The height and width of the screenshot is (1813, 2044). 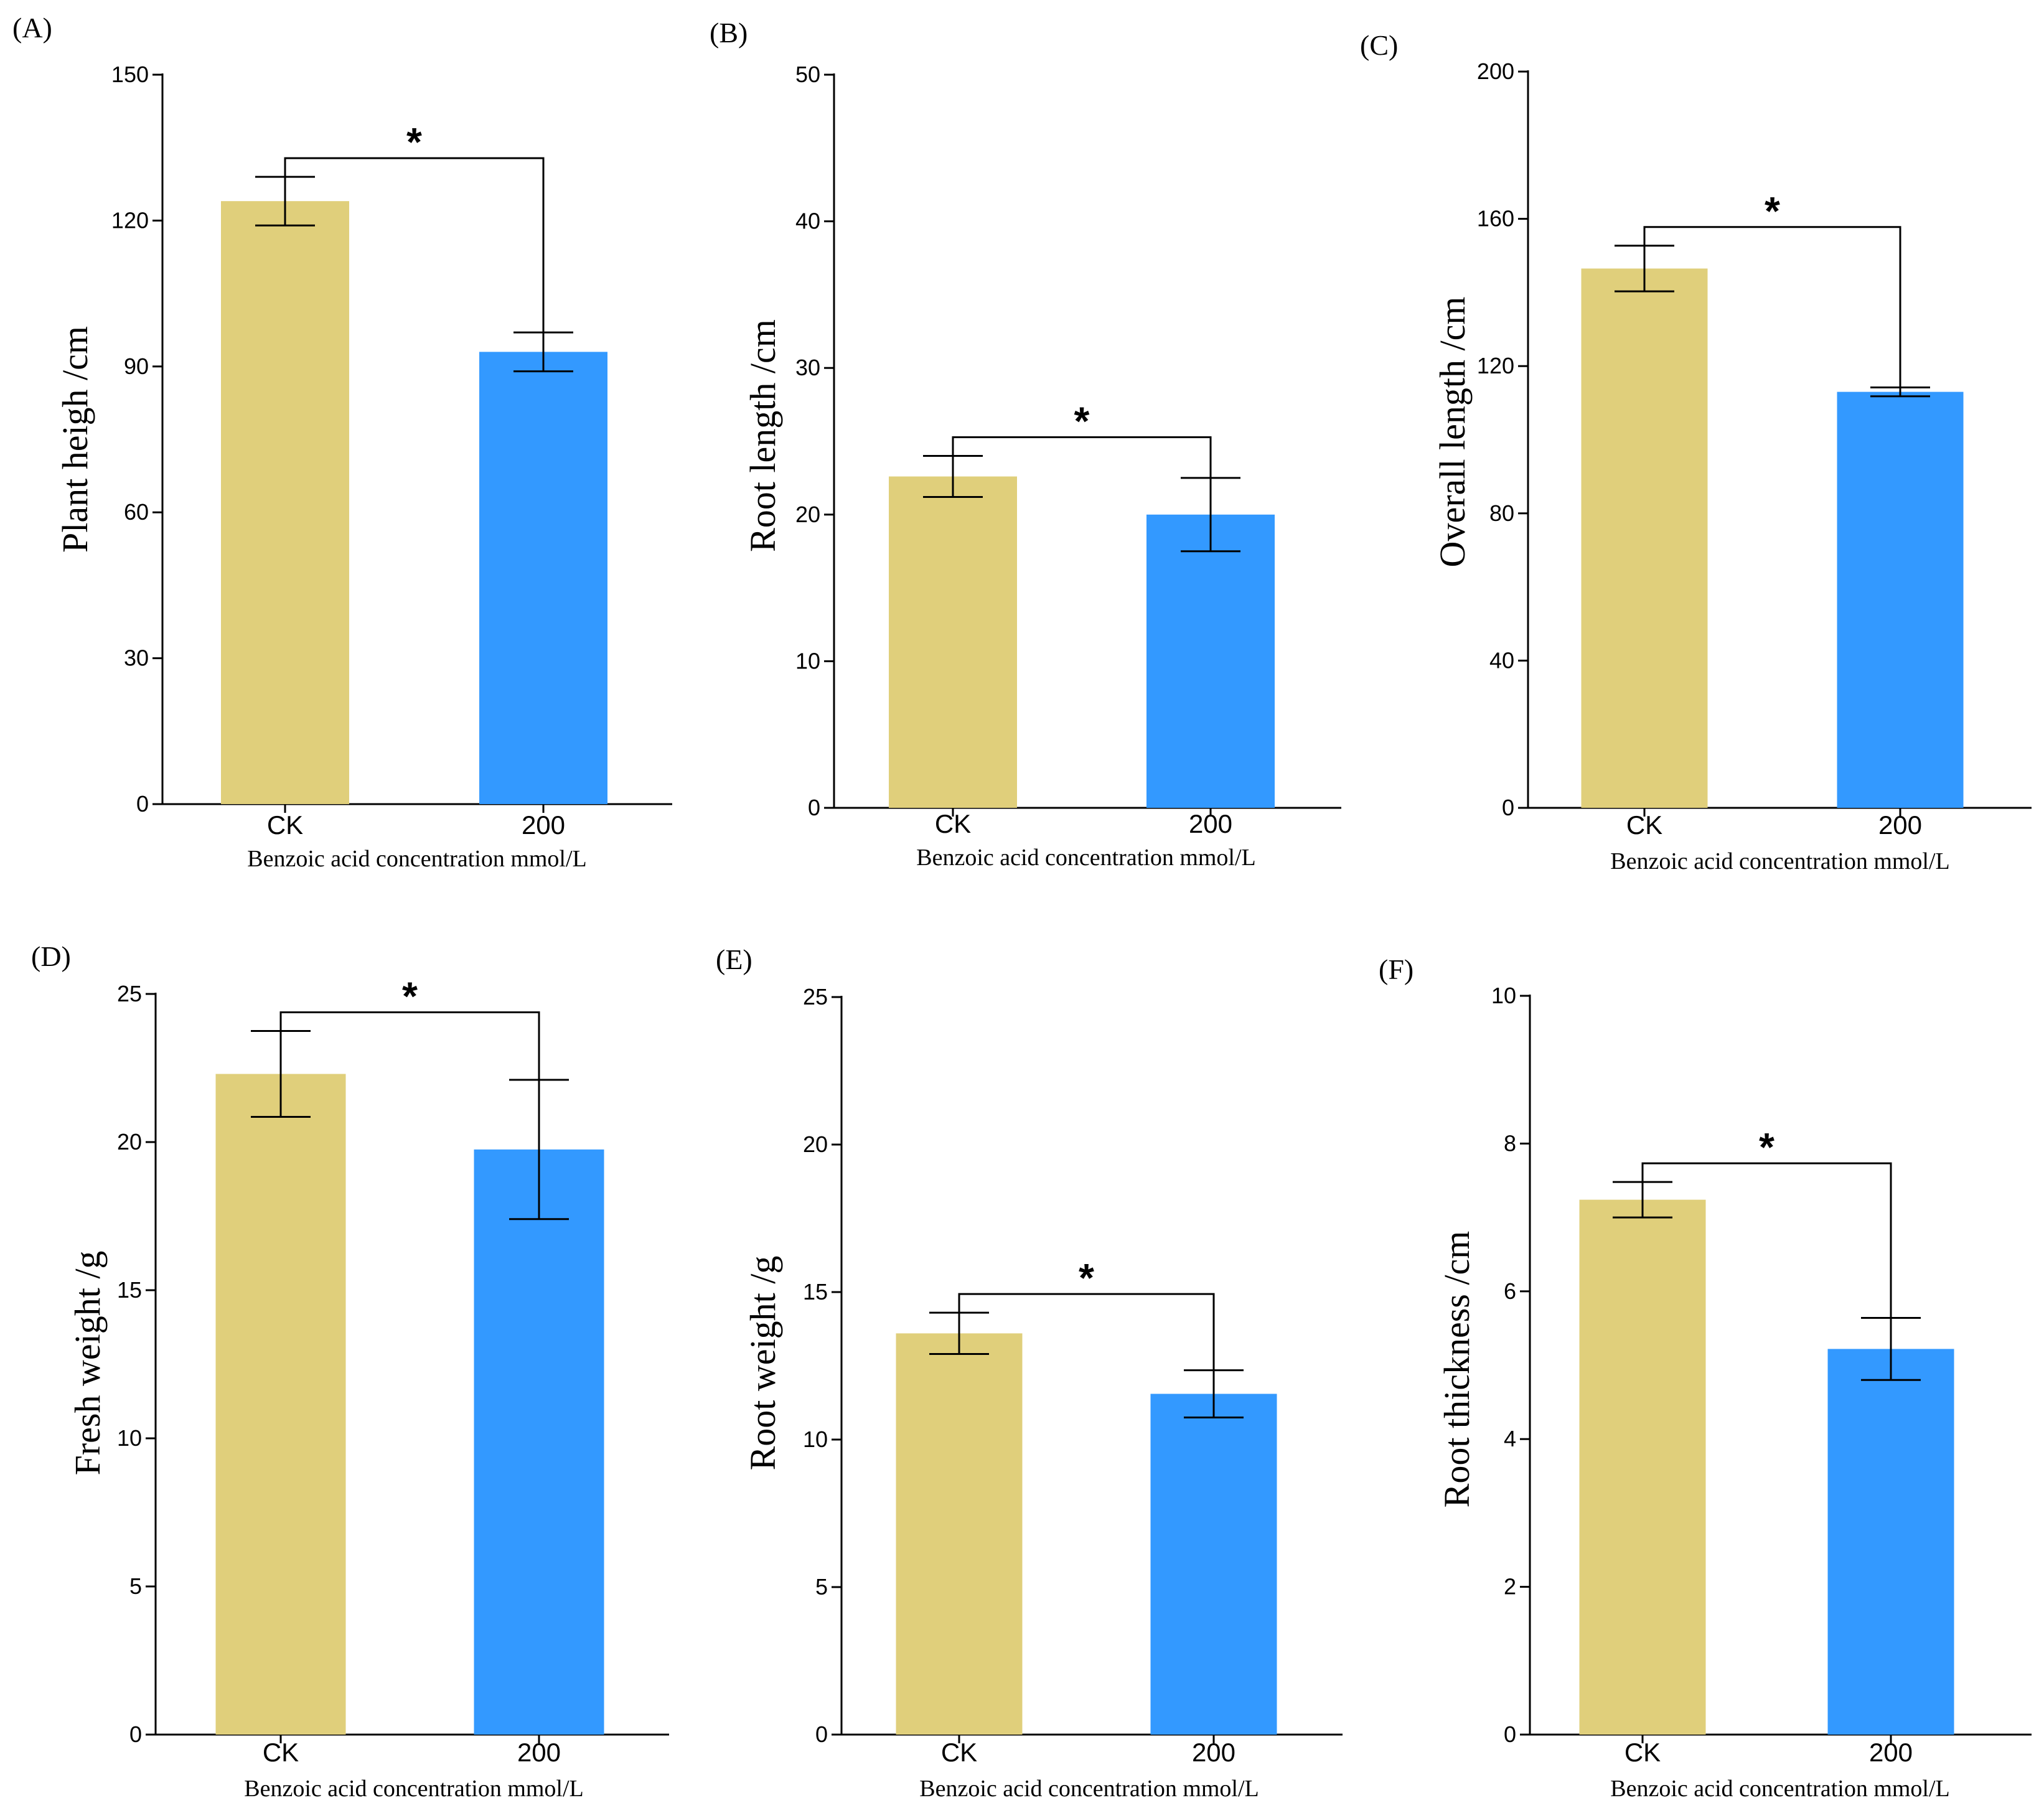 I want to click on y-axis-title: Root thickness /cm, so click(x=1457, y=1370).